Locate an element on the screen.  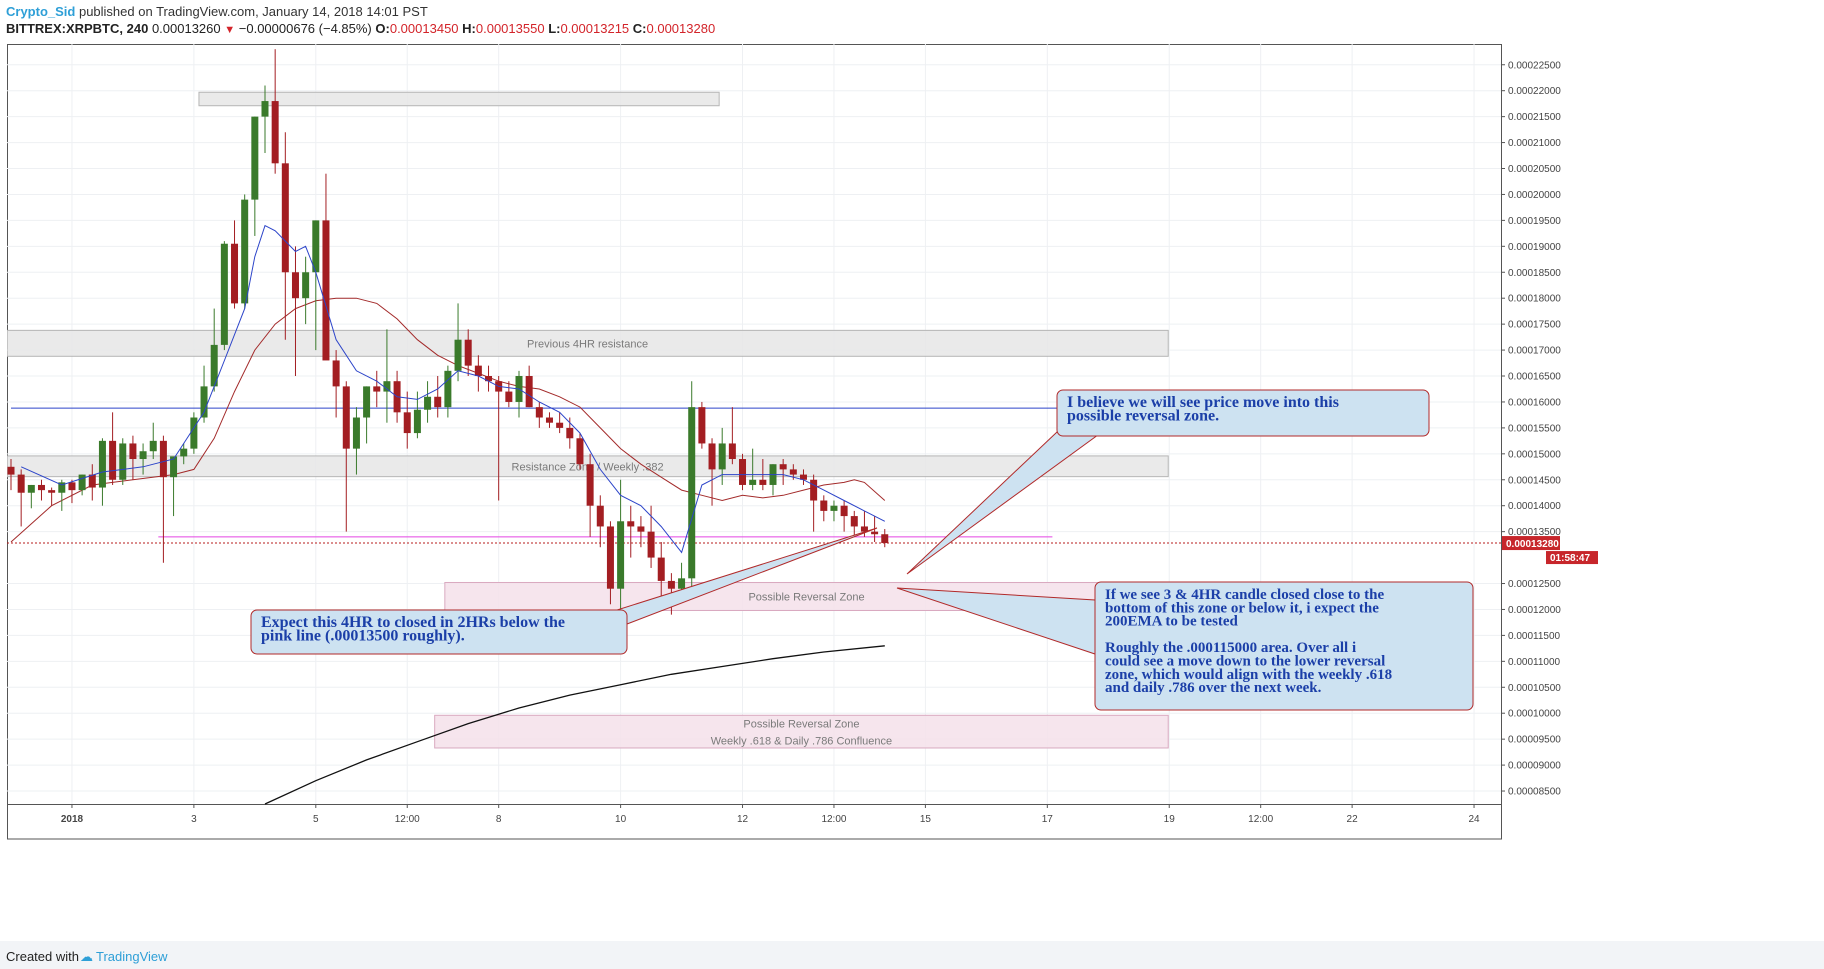
time-tick-label: 12:00 is located at coordinates (407, 819).